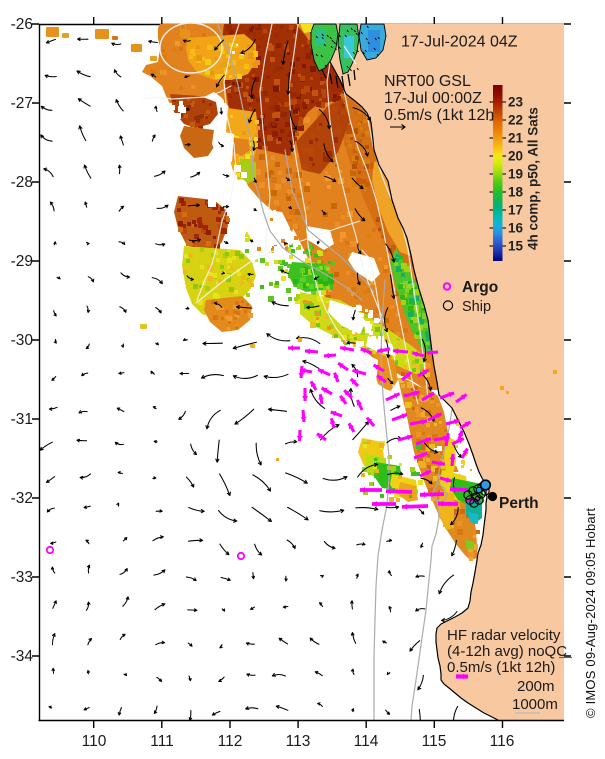 The width and height of the screenshot is (605, 759). Describe the element at coordinates (22, 261) in the screenshot. I see `svg-text: -29` at that location.